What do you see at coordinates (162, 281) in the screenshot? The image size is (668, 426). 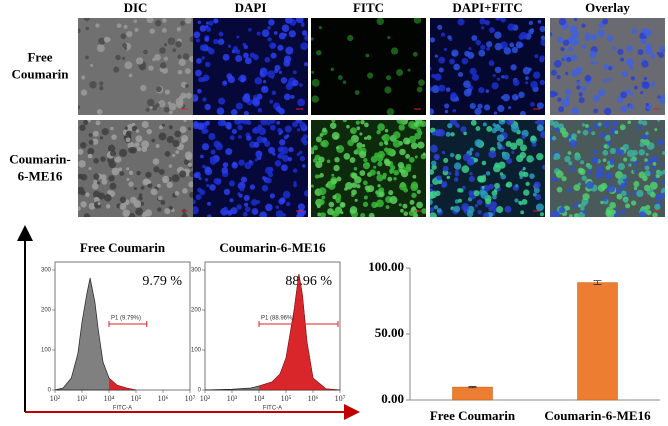 I see `percent-label: 9.79 %` at bounding box center [162, 281].